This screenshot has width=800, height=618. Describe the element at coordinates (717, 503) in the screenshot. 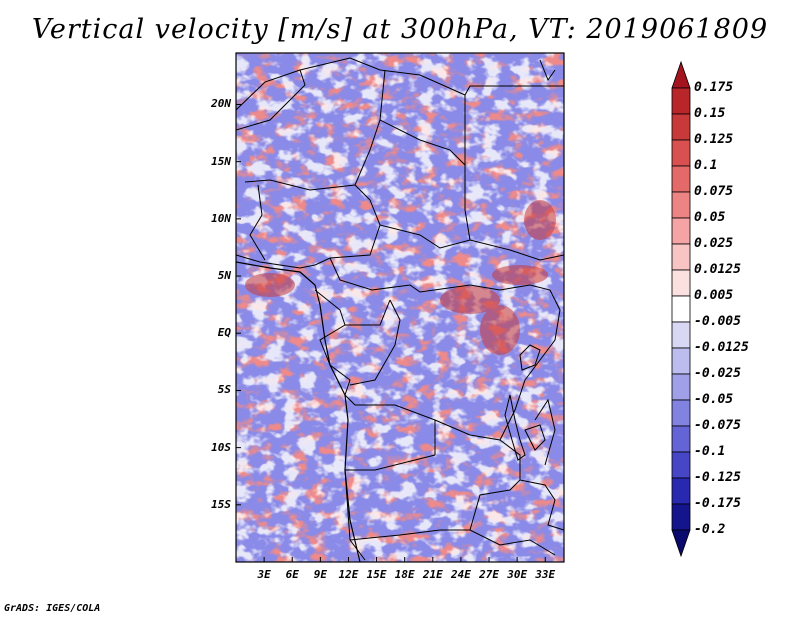

I see `colorbar-label: -0.175` at that location.